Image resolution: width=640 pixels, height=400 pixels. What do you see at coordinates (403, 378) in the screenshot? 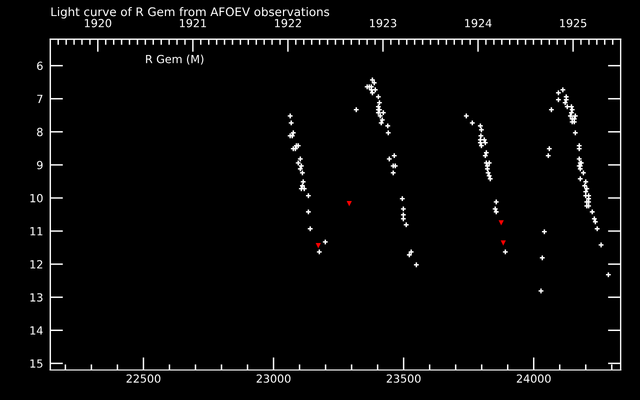
I see `x-tick-label: 23500` at bounding box center [403, 378].